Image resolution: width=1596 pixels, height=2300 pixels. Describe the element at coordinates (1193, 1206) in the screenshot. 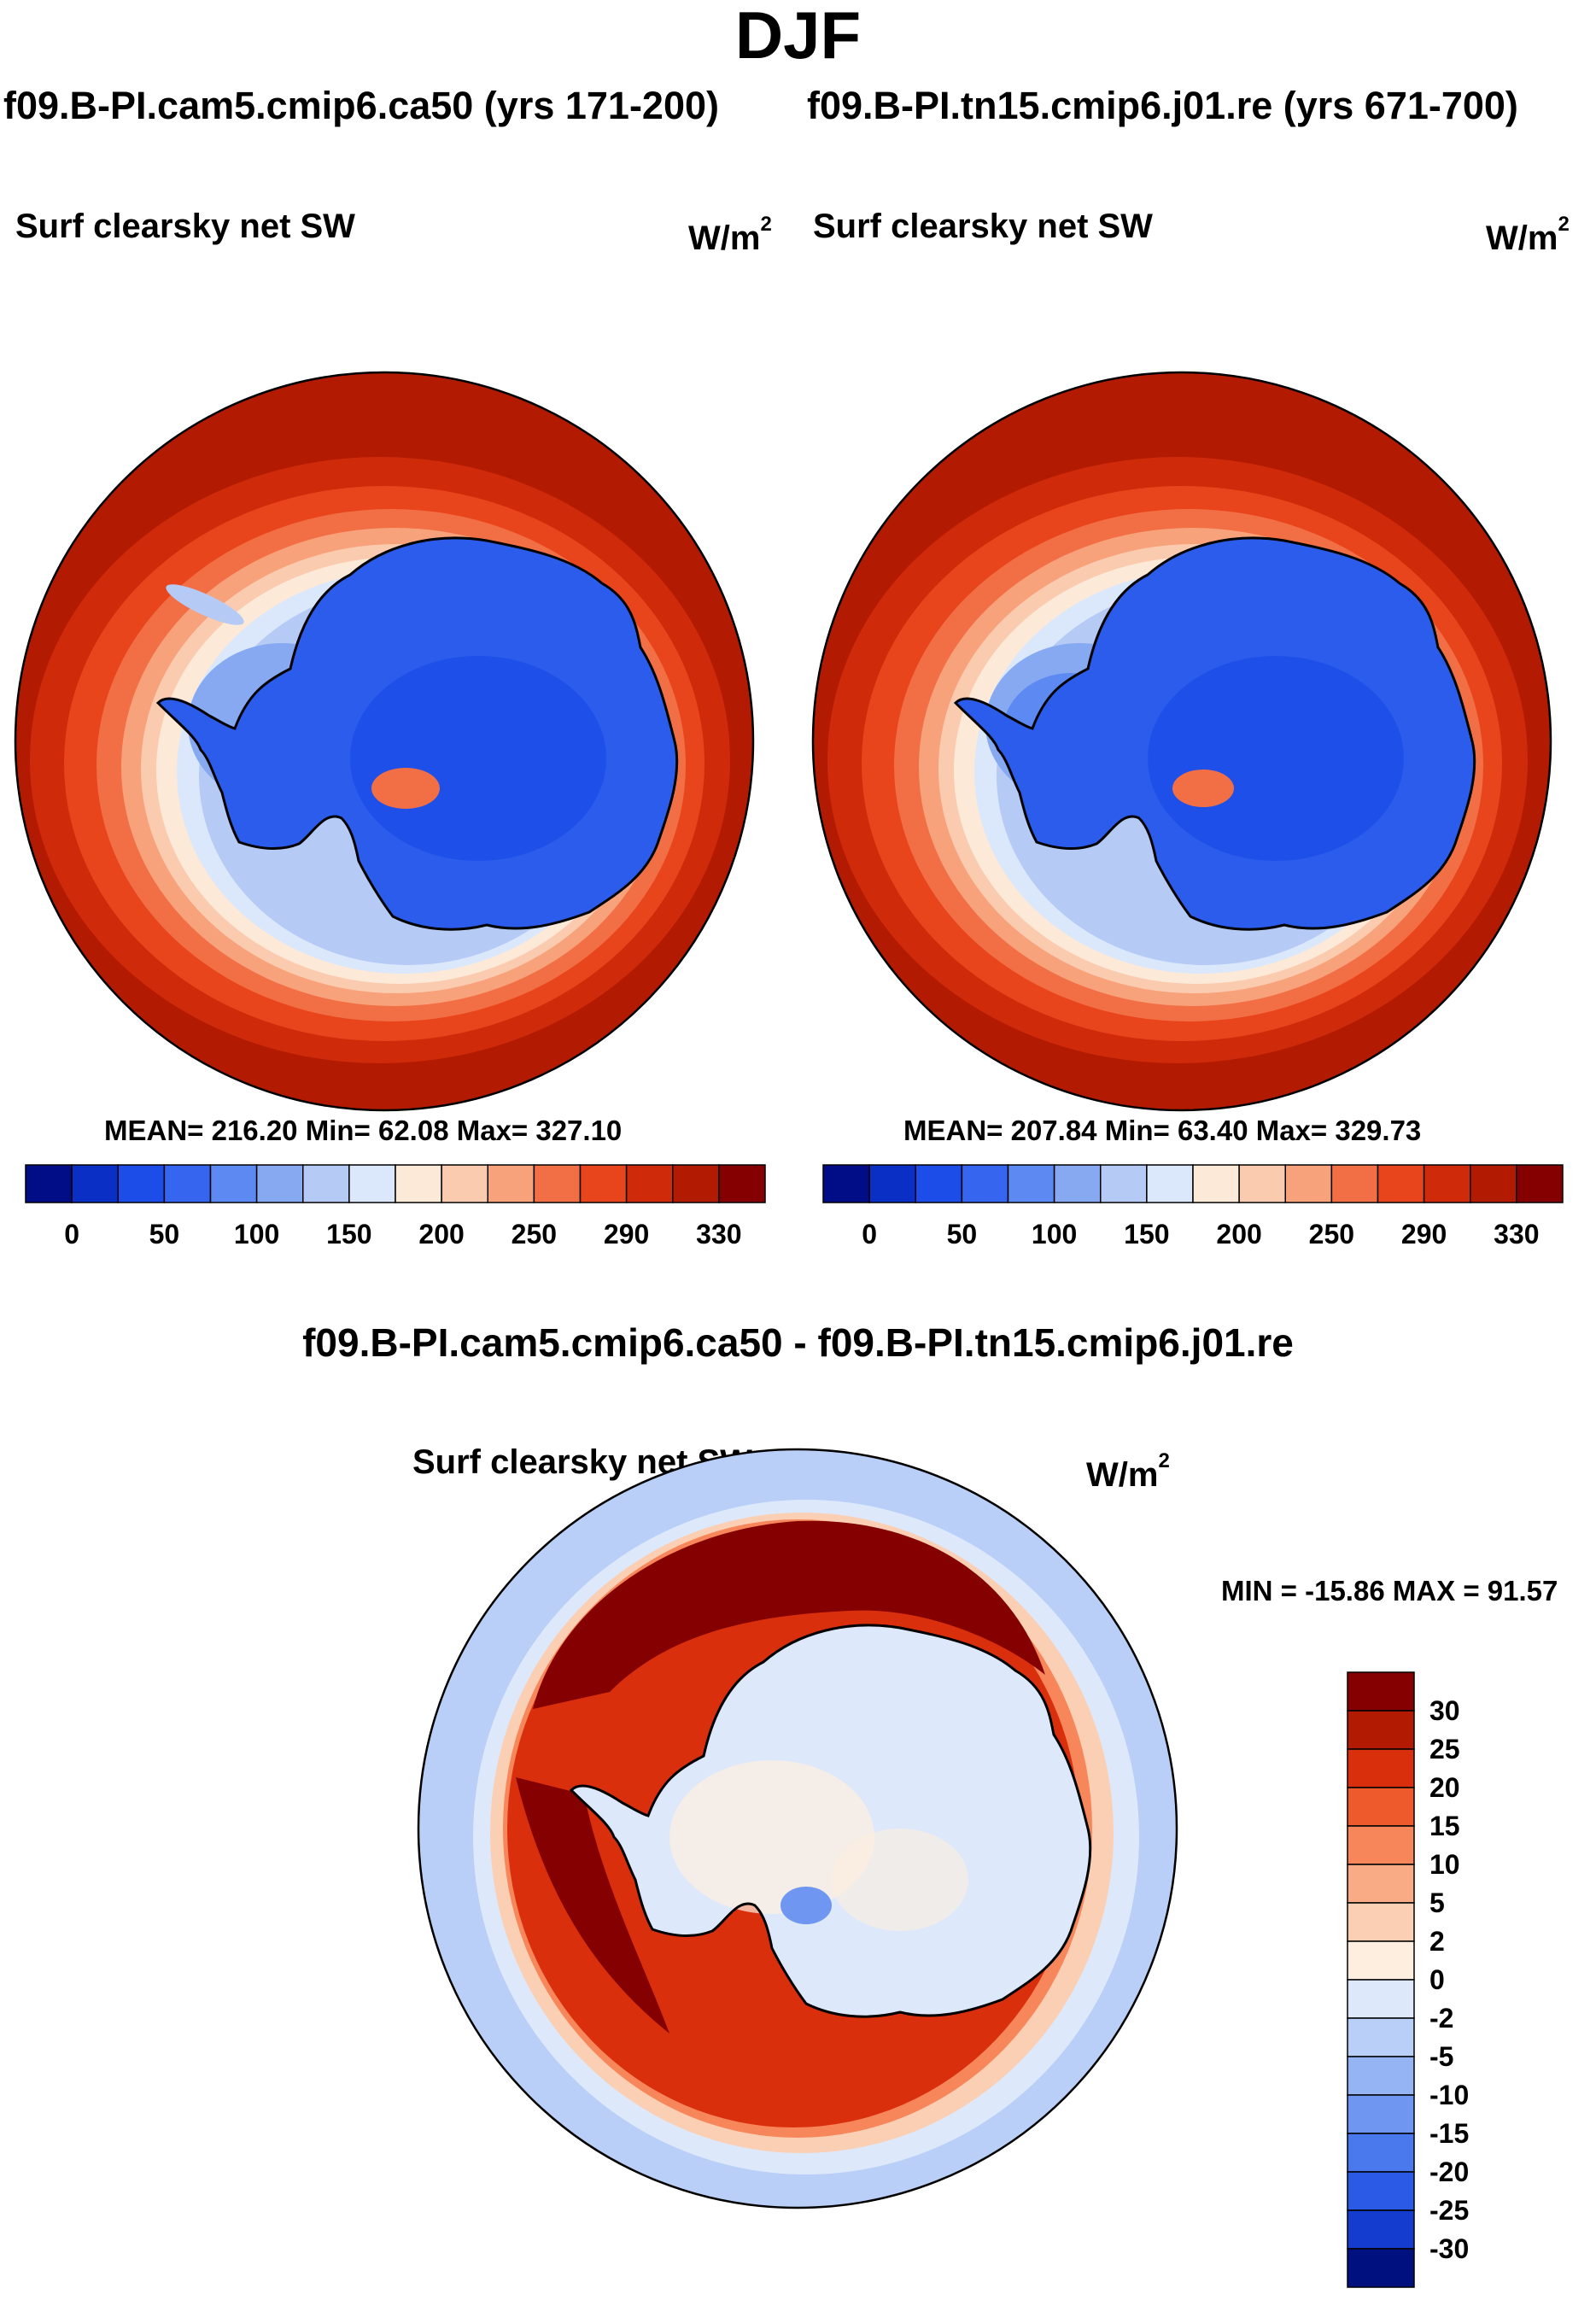

I see `panel-b-colorbar: 0 50 100 150 200 250 290 330` at that location.